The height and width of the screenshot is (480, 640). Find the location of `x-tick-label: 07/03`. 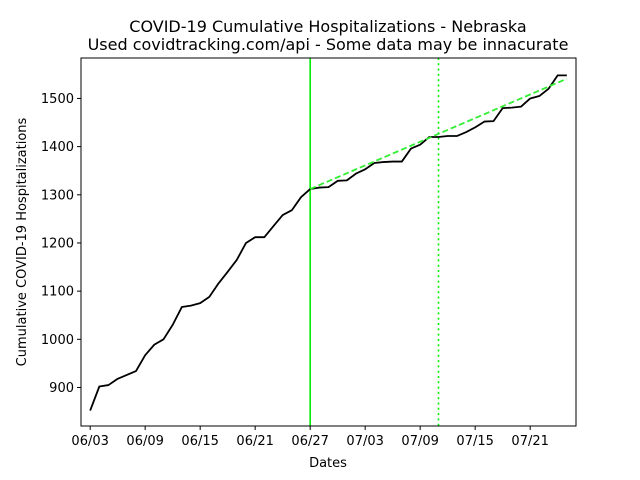

x-tick-label: 07/03 is located at coordinates (364, 441).